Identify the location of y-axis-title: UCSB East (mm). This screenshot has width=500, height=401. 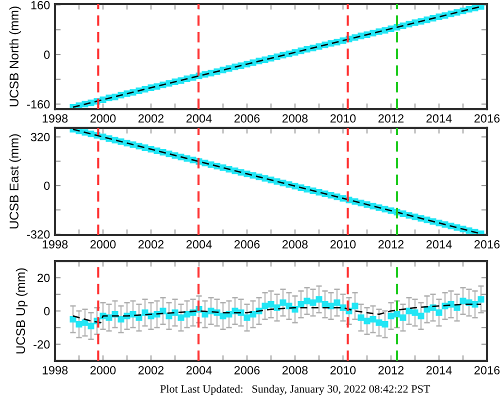
(15, 181).